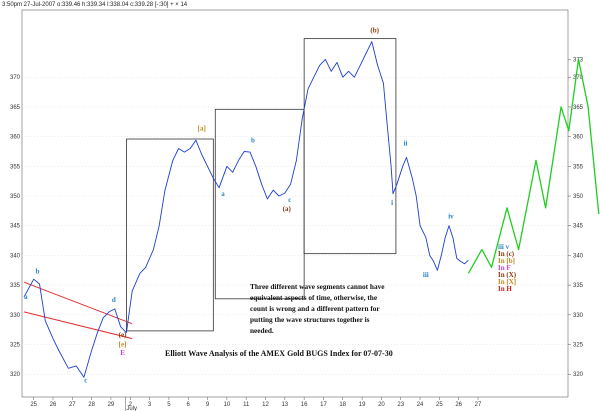 The height and width of the screenshot is (411, 600). I want to click on y-tick-label-right: 355, so click(578, 167).